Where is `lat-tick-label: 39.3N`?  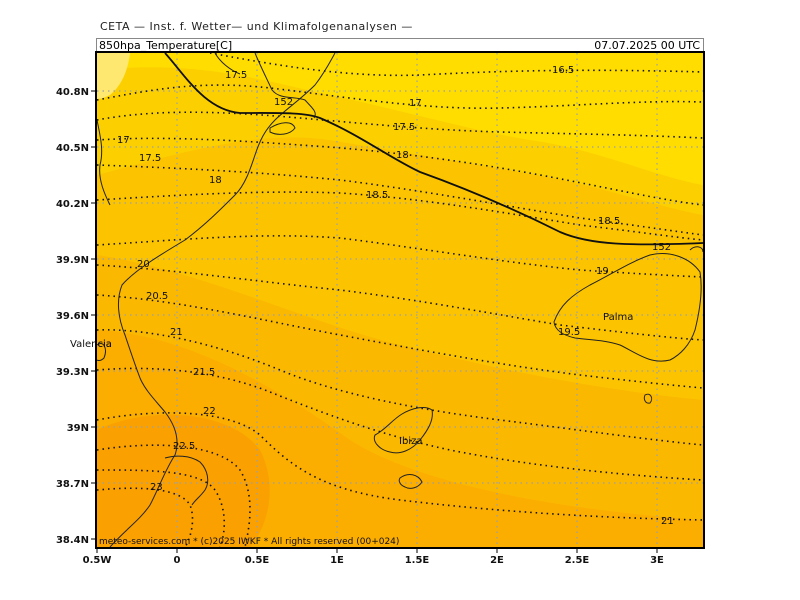
lat-tick-label: 39.3N is located at coordinates (72, 372).